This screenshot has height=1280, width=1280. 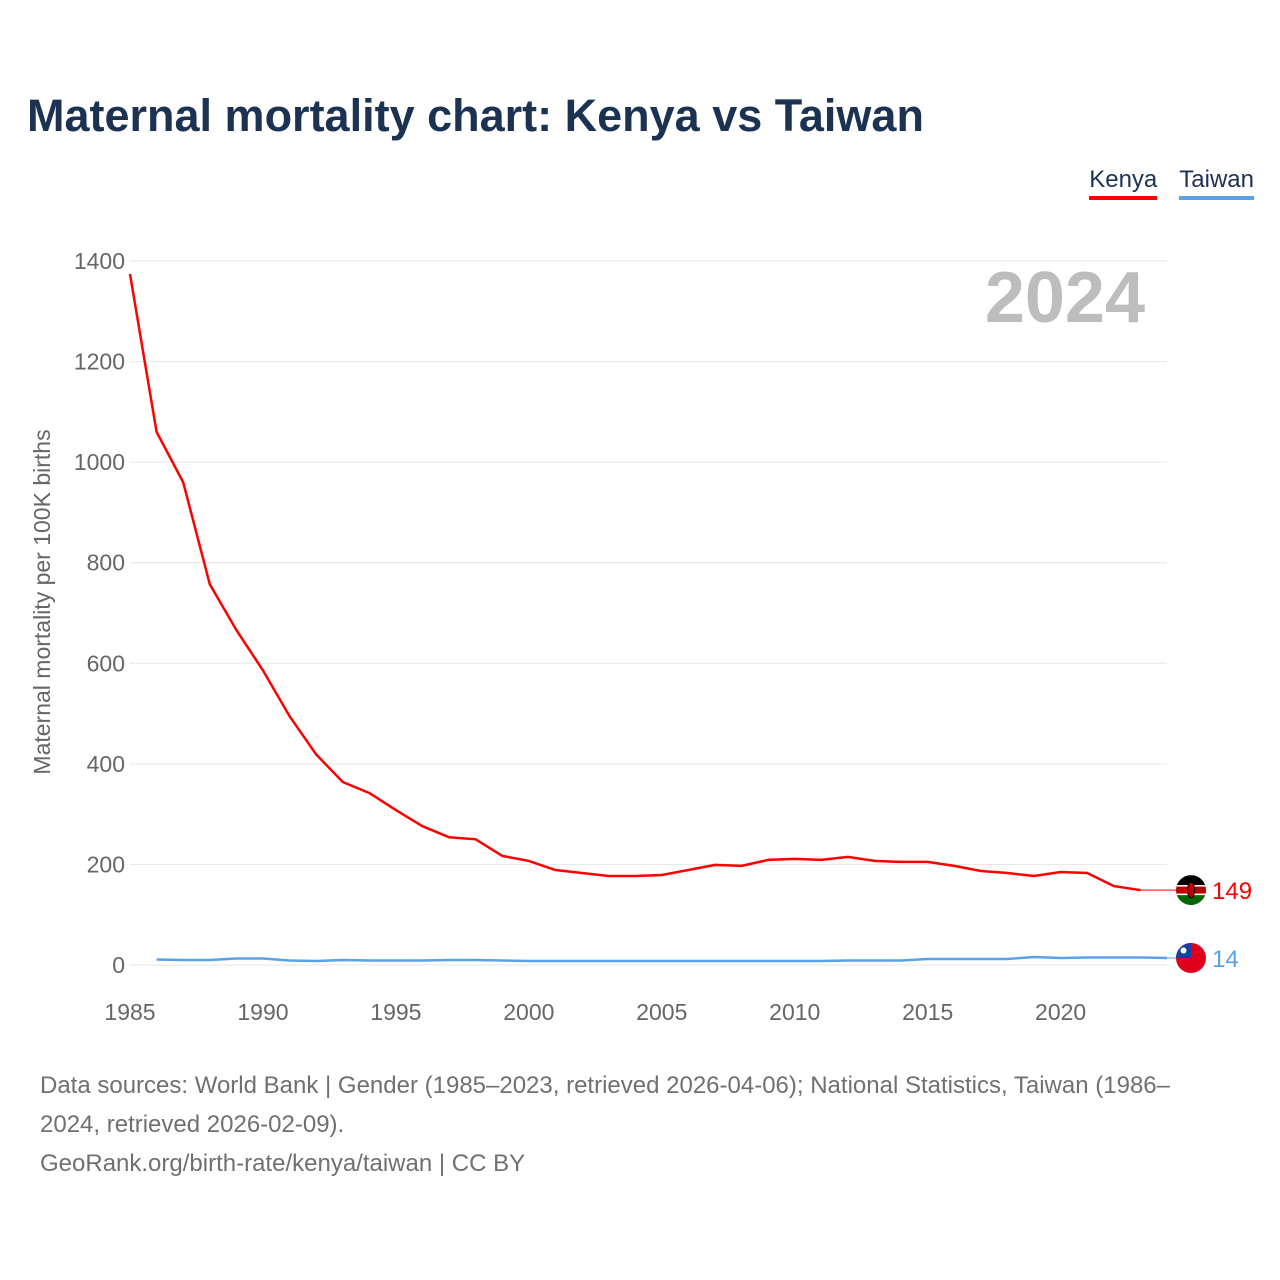 I want to click on x-tick-label: 1995, so click(x=395, y=1012).